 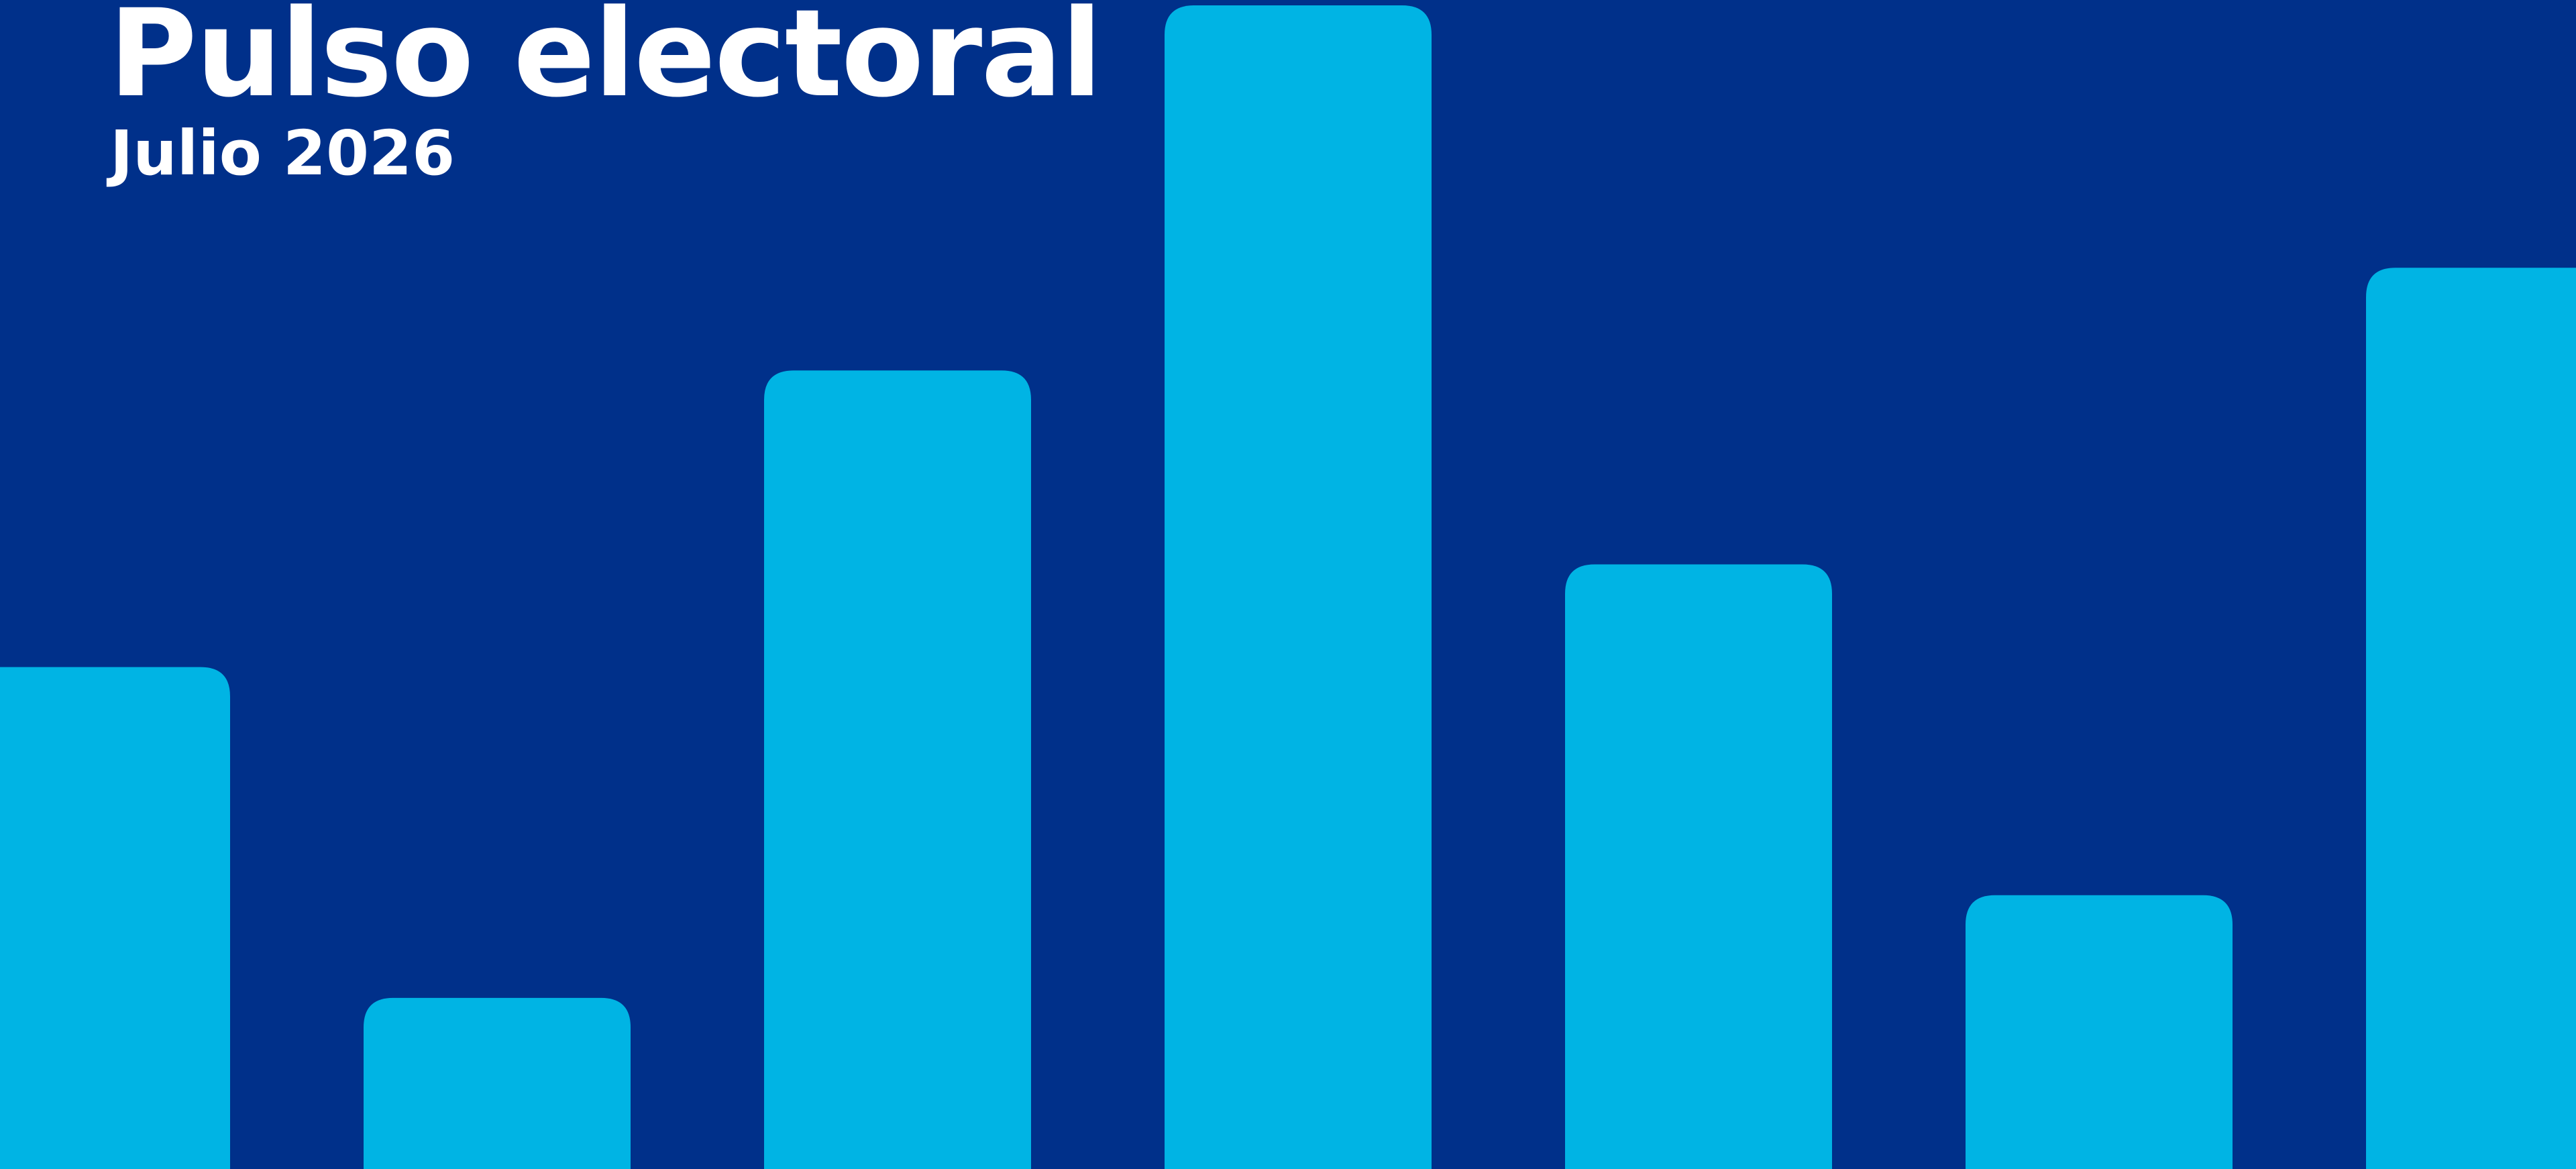 What do you see at coordinates (605, 62) in the screenshot?
I see `chart-title: Pulso electoral` at bounding box center [605, 62].